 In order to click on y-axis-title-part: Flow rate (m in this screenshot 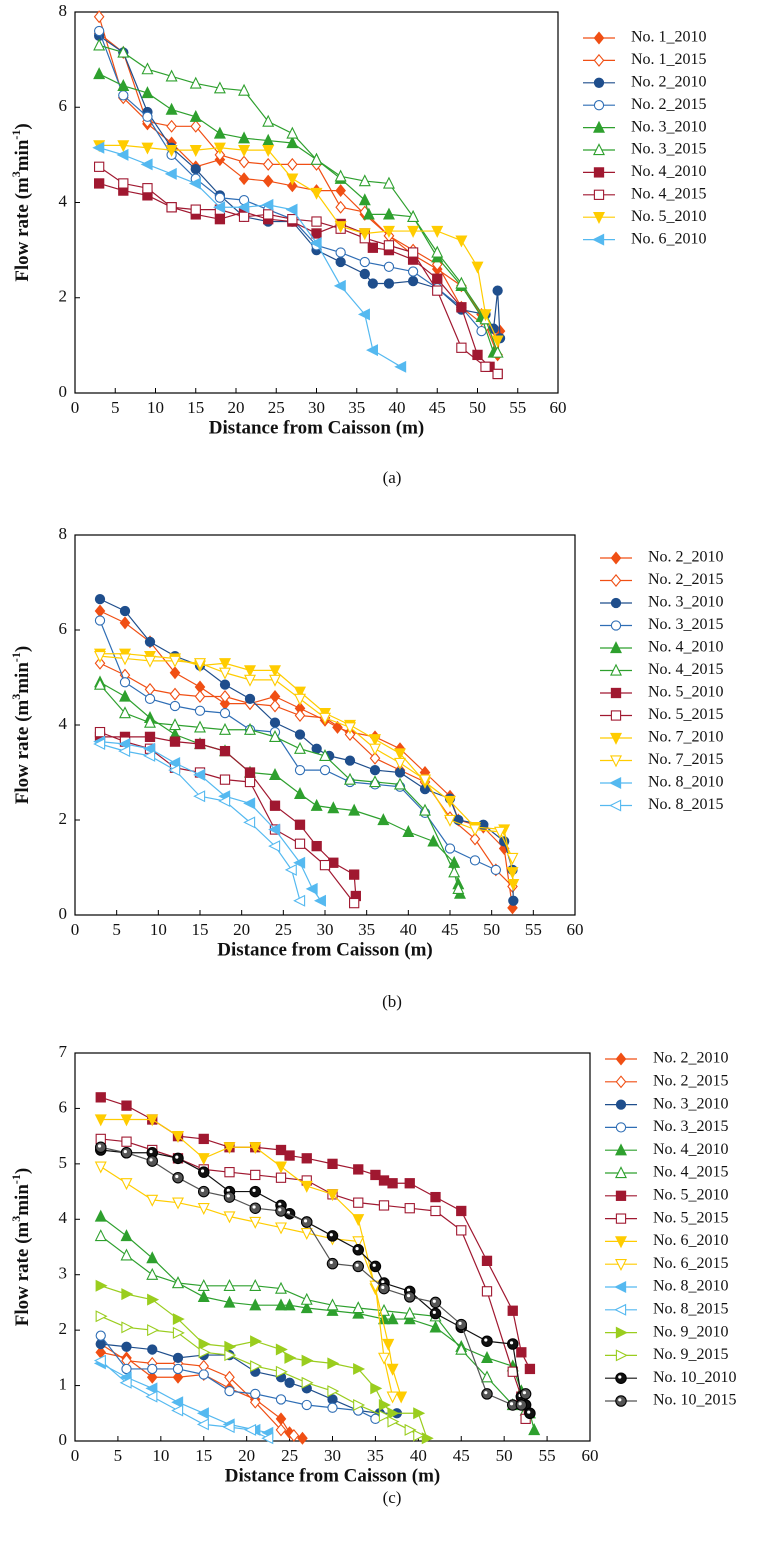, I will do `click(22, 1274)`.